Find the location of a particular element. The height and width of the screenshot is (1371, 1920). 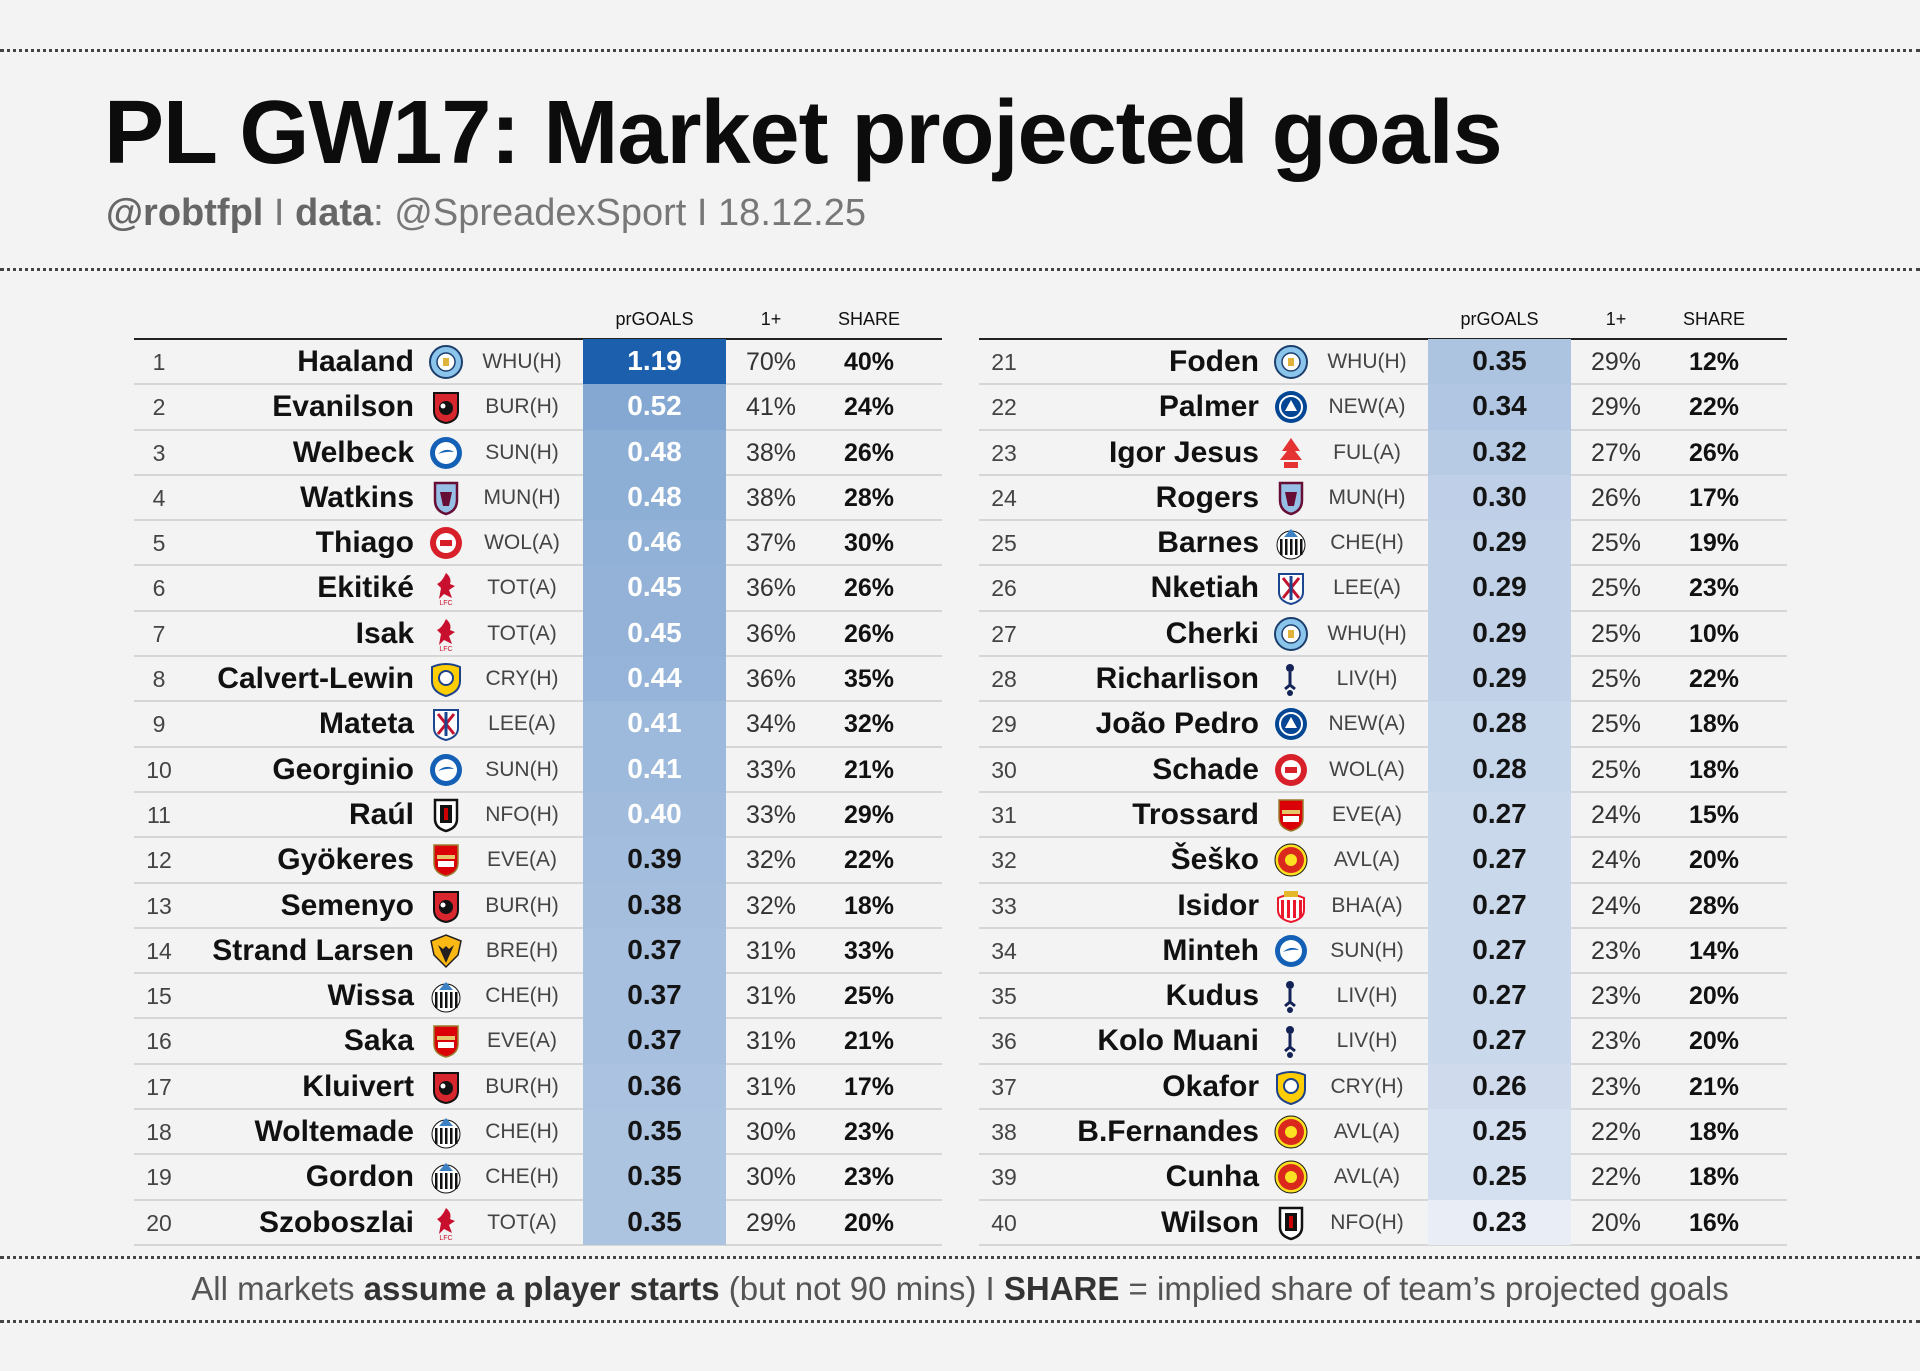

share-cell: 15% is located at coordinates (1714, 814).